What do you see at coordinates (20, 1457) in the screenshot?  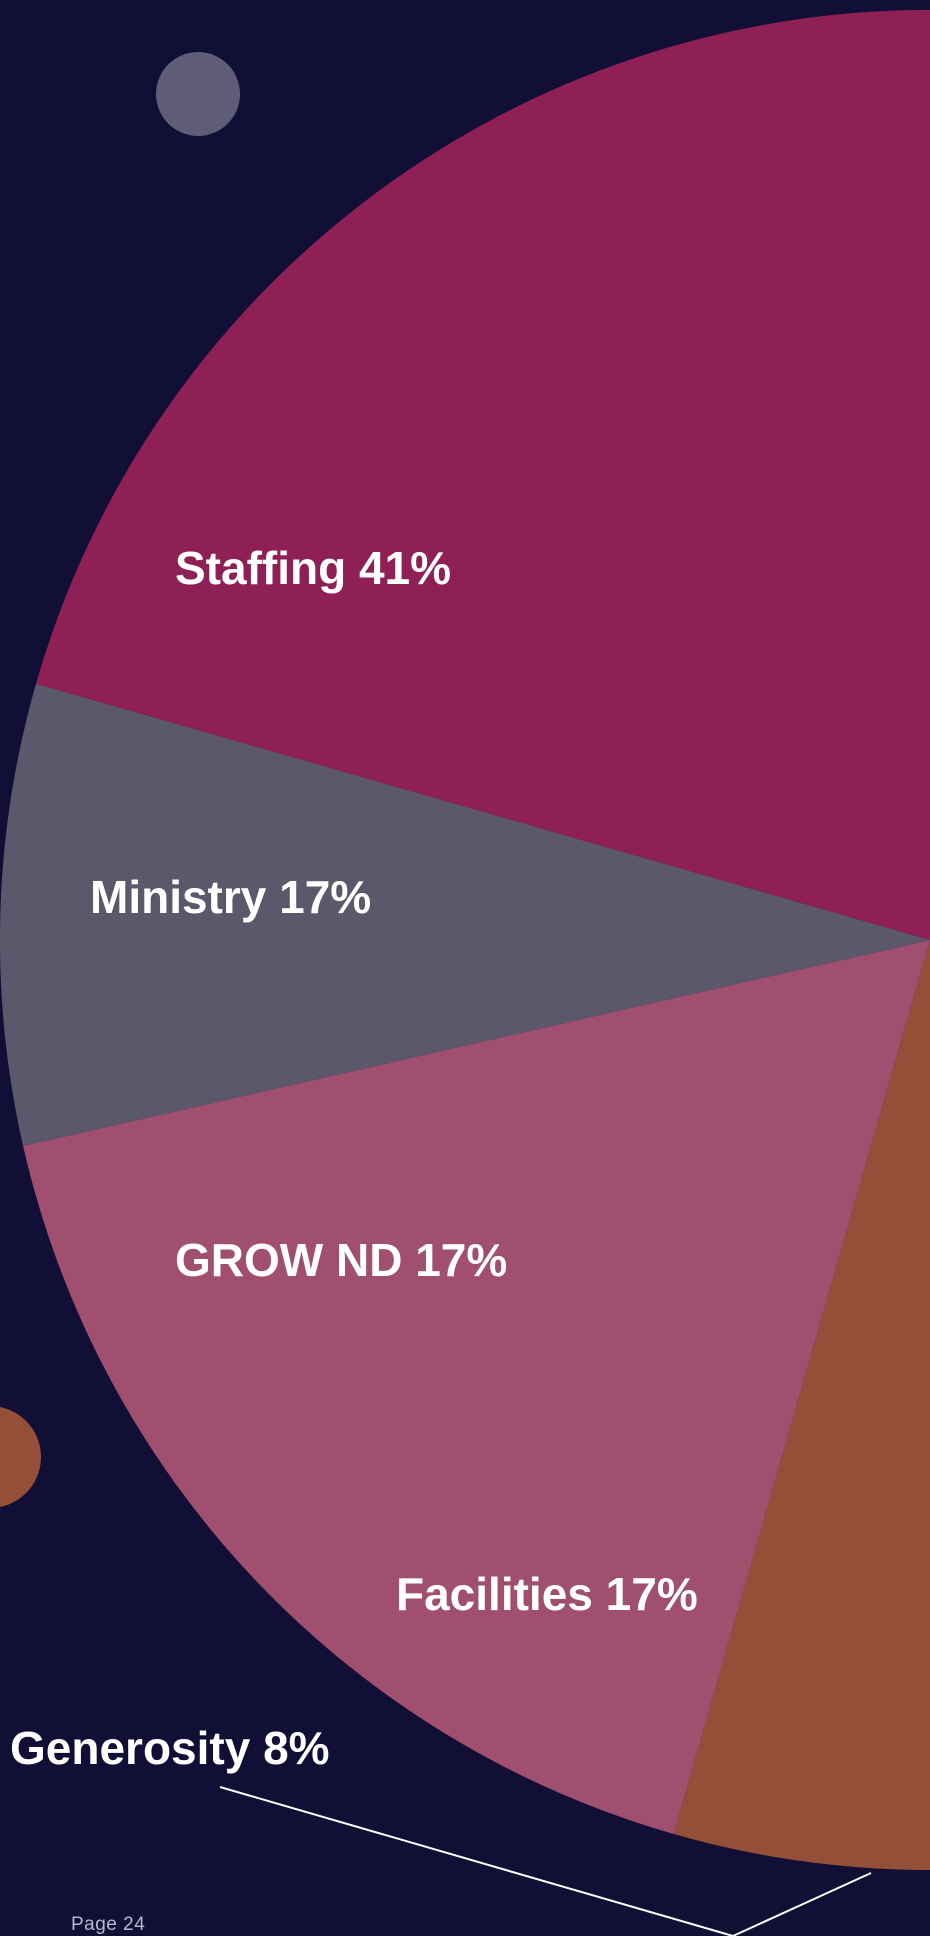 I see `decorative-rust-dot` at bounding box center [20, 1457].